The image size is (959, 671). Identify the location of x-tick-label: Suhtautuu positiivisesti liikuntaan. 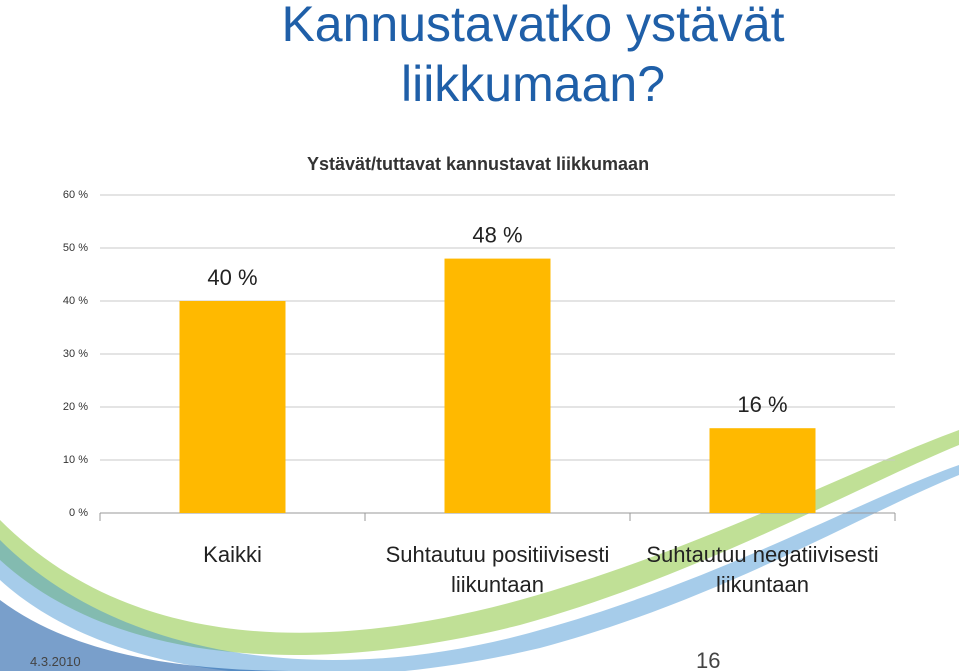
(497, 569).